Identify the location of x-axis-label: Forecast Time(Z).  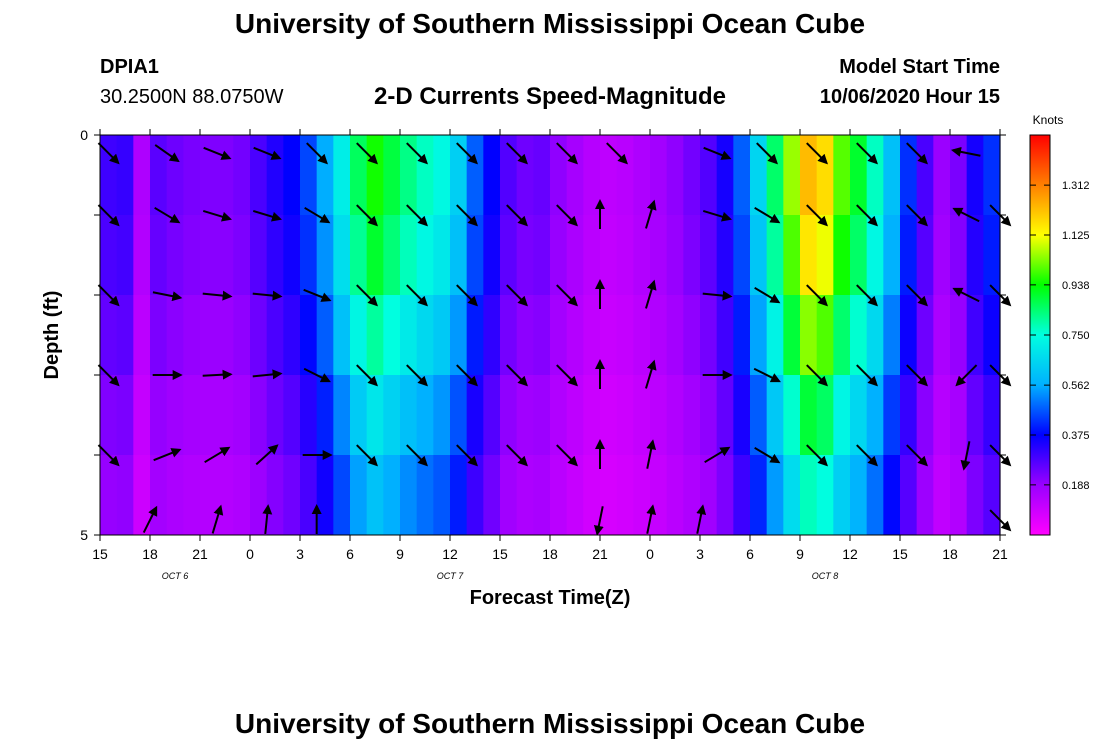
(550, 598).